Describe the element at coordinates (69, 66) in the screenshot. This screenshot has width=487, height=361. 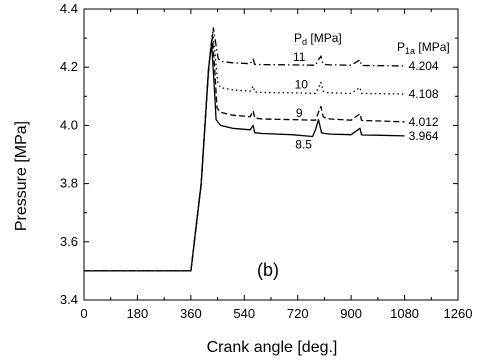
I see `y-tick-label: 4.2` at that location.